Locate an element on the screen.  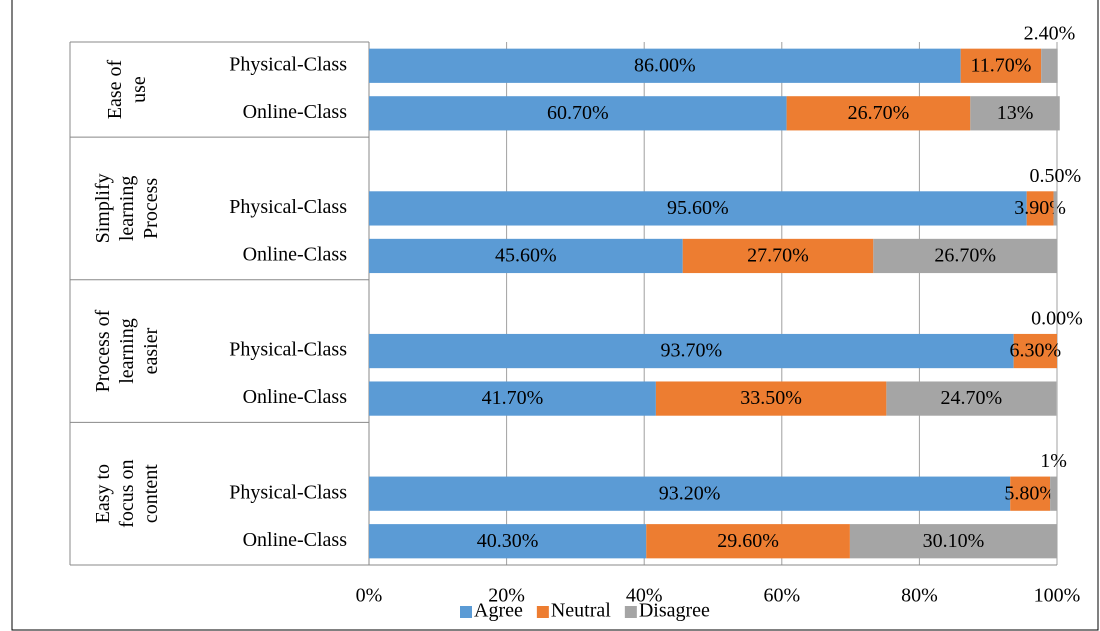
data-label: 93.20% is located at coordinates (690, 493).